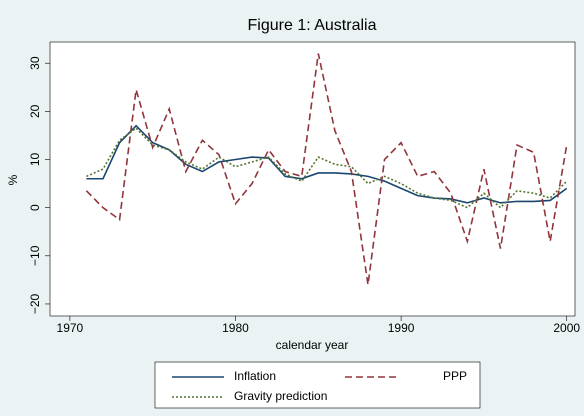 The width and height of the screenshot is (584, 416). I want to click on legend-label: Gravity prediction, so click(280, 396).